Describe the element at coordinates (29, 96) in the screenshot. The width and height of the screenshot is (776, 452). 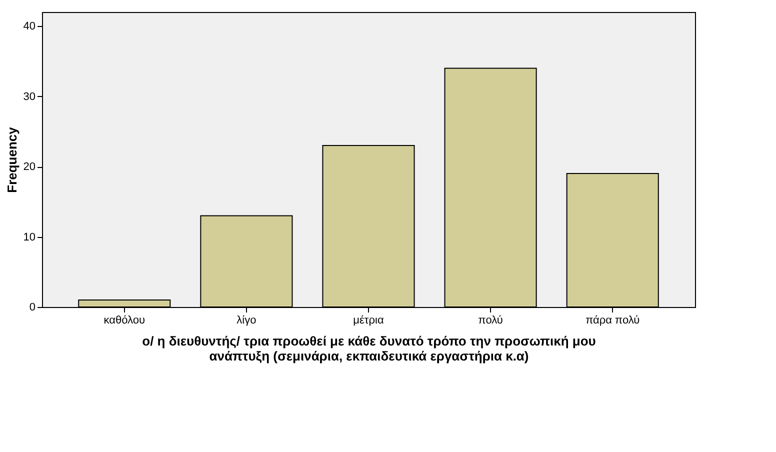
I see `y-tick-label: 30` at that location.